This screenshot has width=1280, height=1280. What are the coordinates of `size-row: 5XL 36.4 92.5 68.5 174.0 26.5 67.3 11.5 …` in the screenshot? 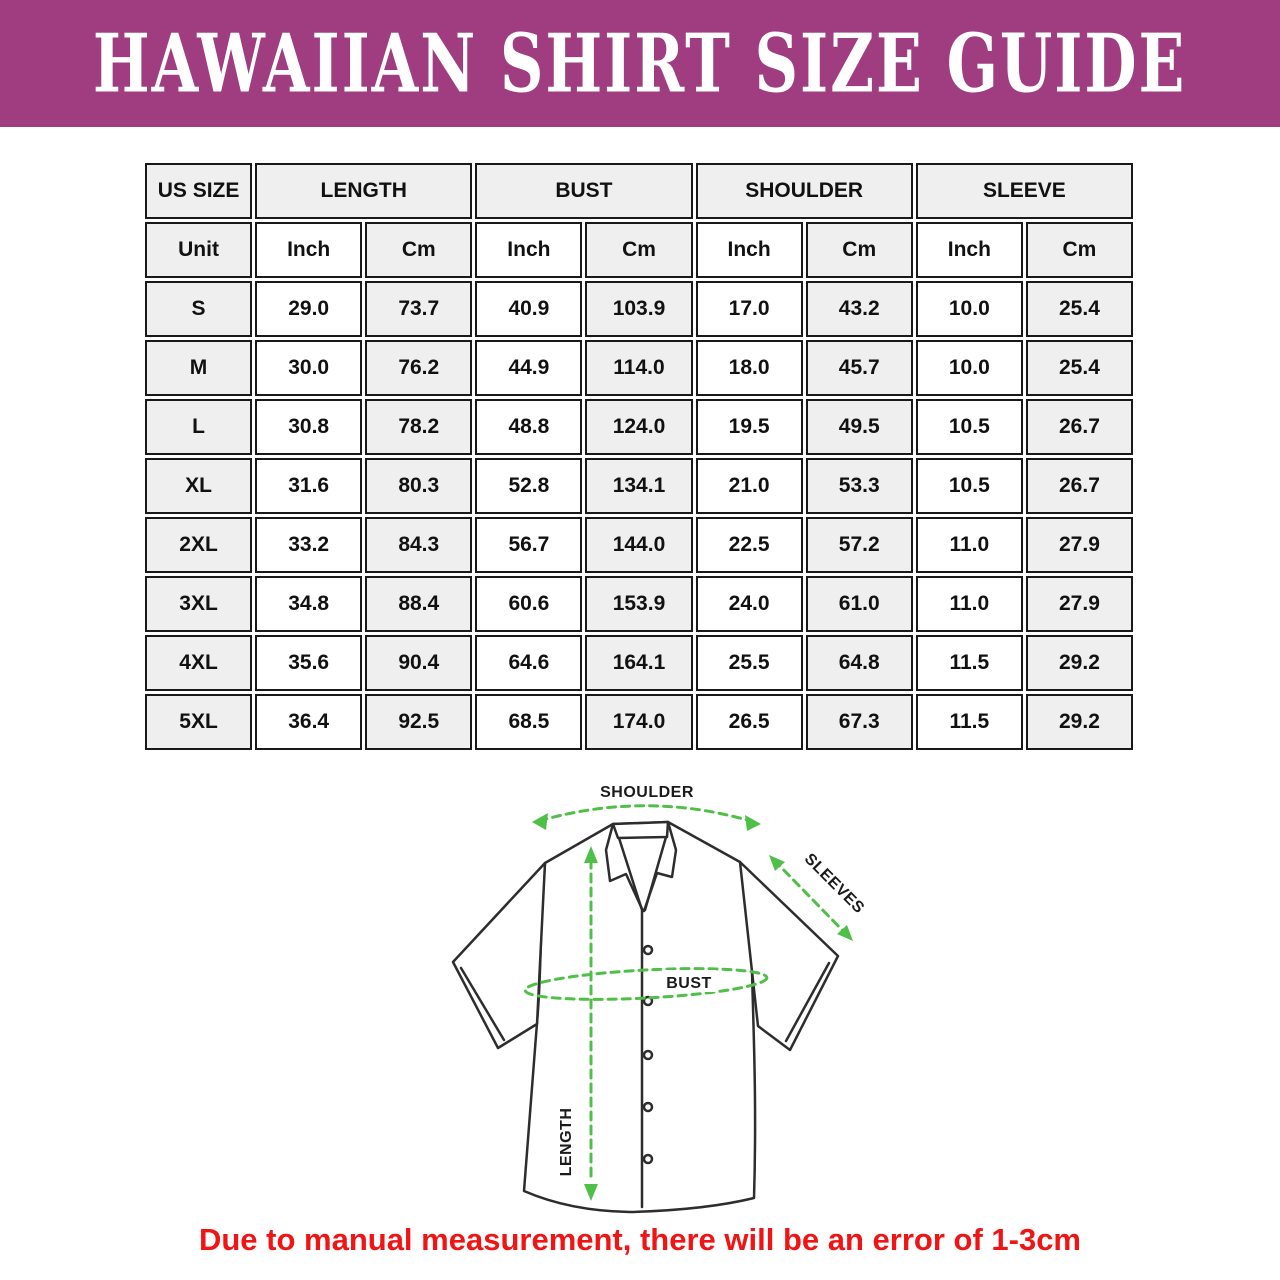 It's located at (639, 722).